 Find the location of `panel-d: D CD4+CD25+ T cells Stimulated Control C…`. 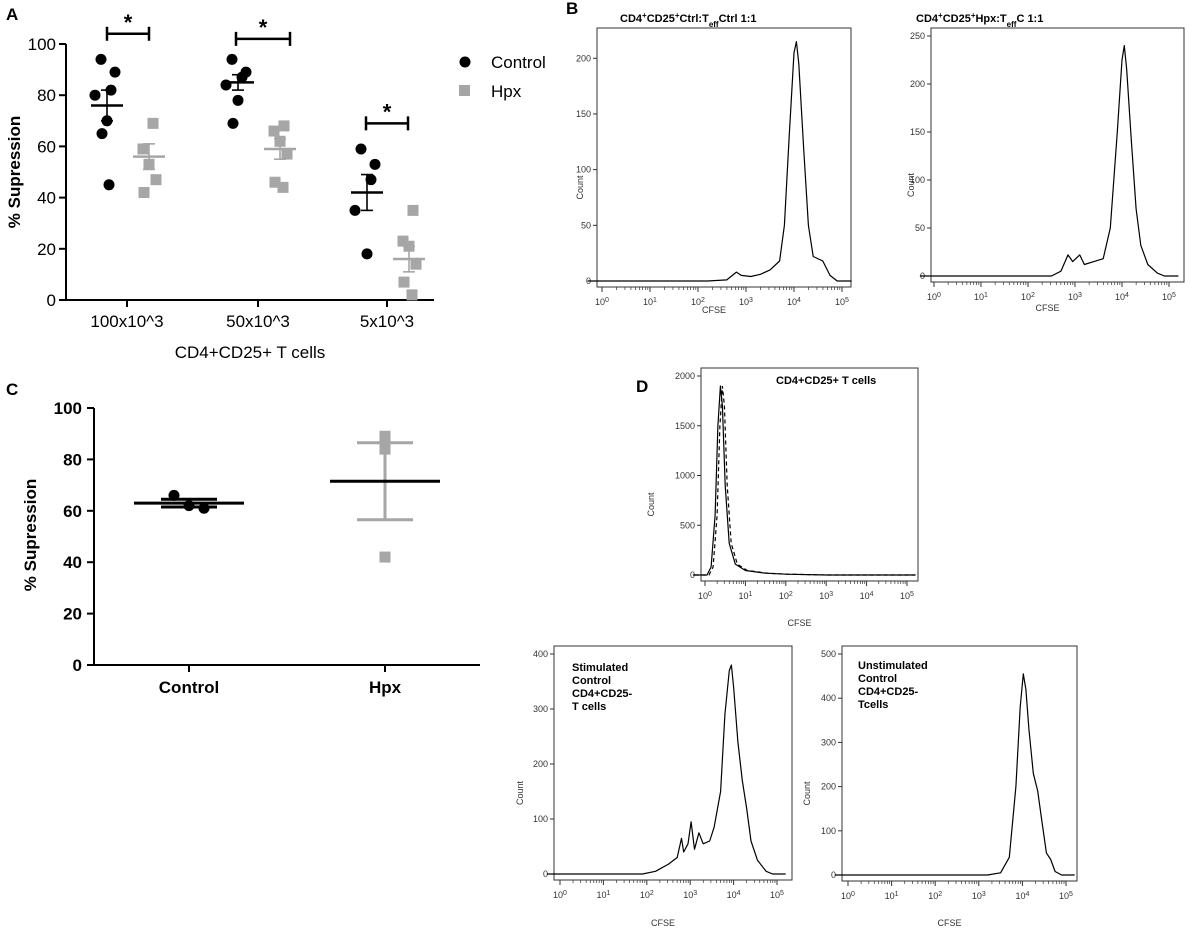

panel-d: D CD4+CD25+ T cells Stimulated Control C… is located at coordinates (750, 544).